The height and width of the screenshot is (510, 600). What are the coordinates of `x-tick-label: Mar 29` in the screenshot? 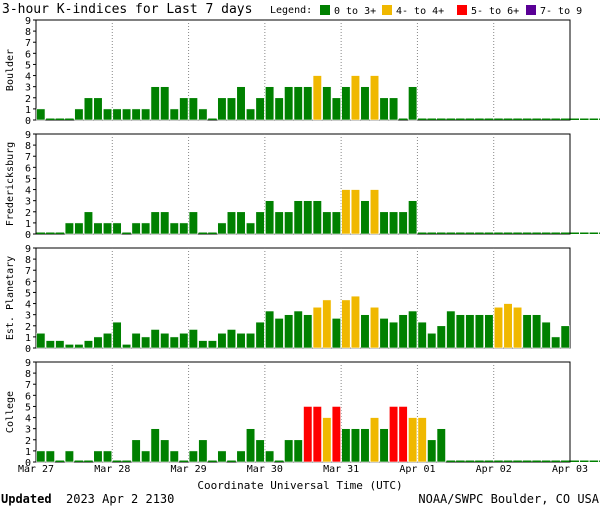 It's located at (189, 469).